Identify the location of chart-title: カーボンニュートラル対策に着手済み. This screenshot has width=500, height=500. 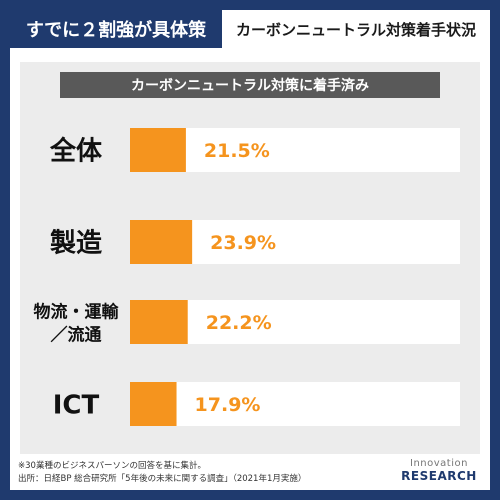
(250, 85).